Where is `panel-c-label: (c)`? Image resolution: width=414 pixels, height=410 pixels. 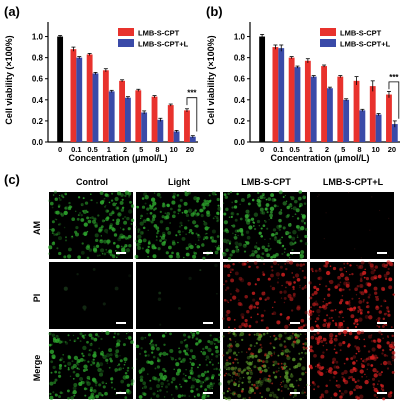 panel-c-label: (c) is located at coordinates (12, 179).